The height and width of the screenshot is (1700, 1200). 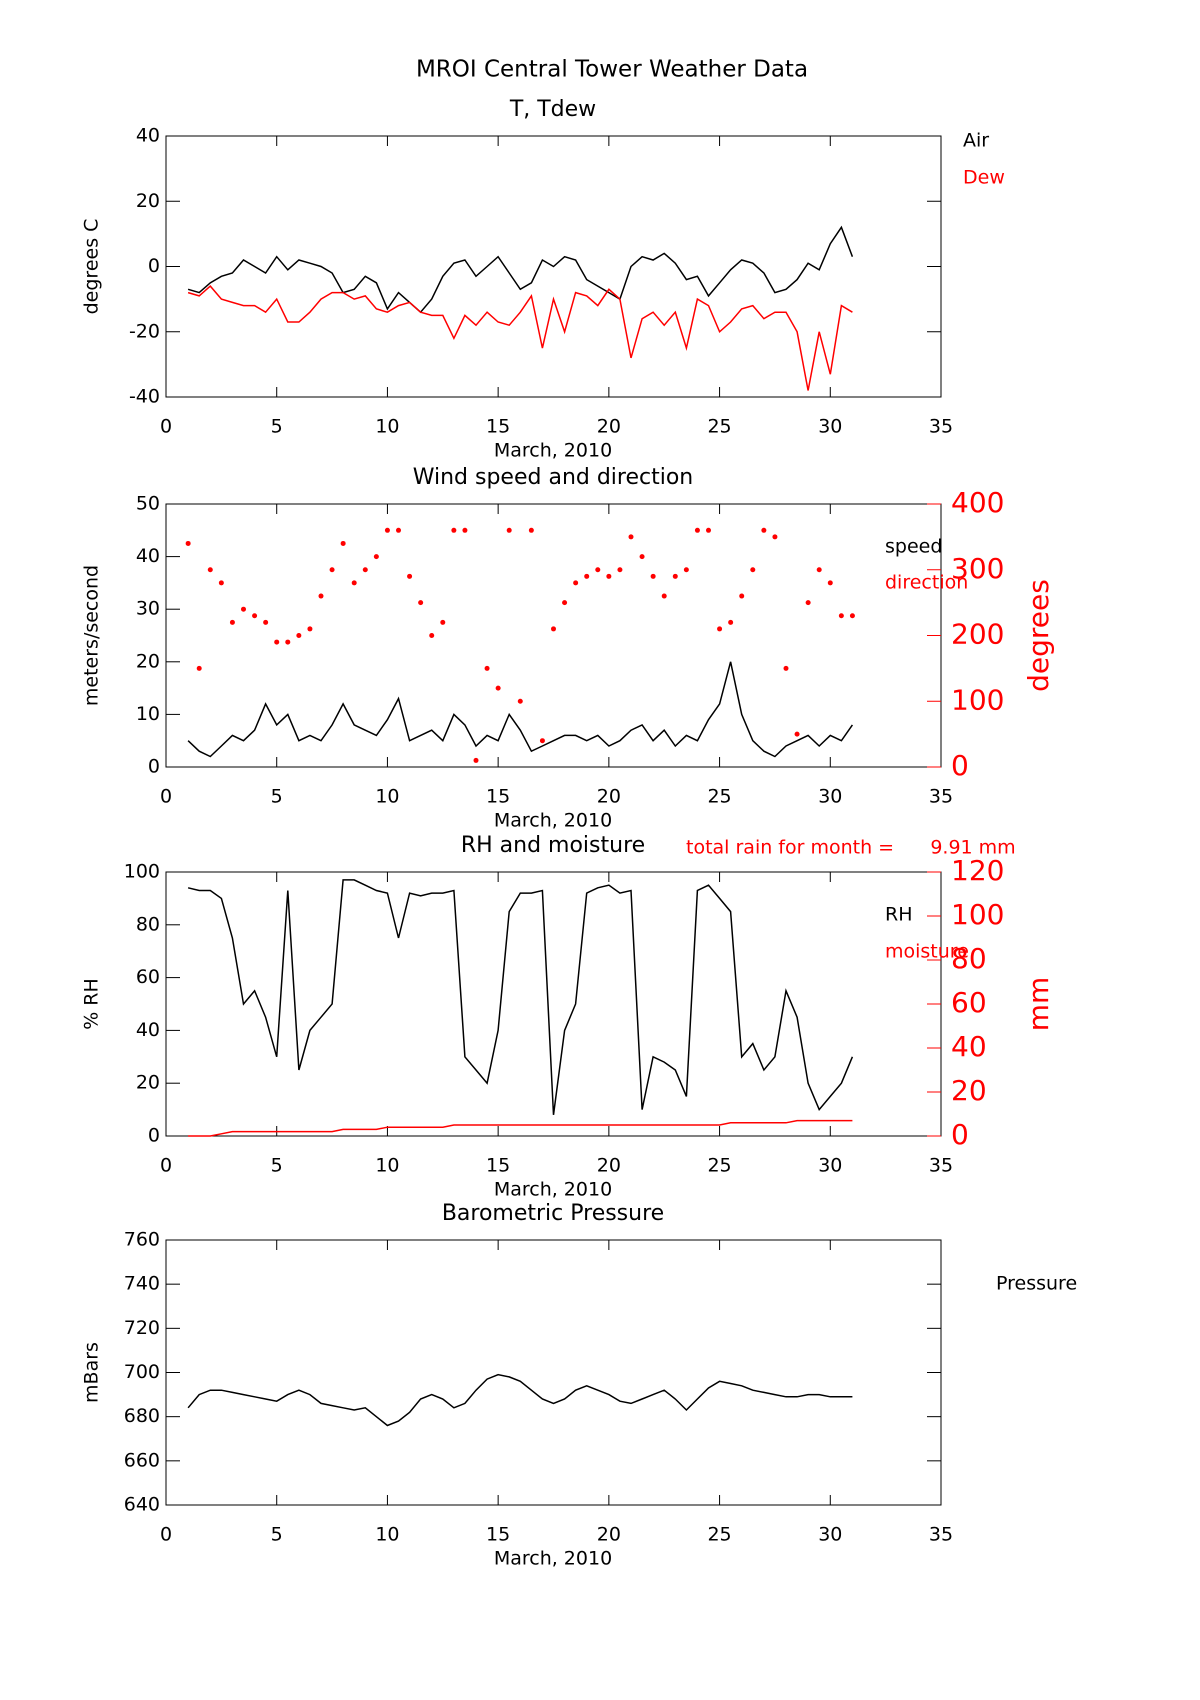 What do you see at coordinates (142, 1284) in the screenshot?
I see `y-tick-label: 740` at bounding box center [142, 1284].